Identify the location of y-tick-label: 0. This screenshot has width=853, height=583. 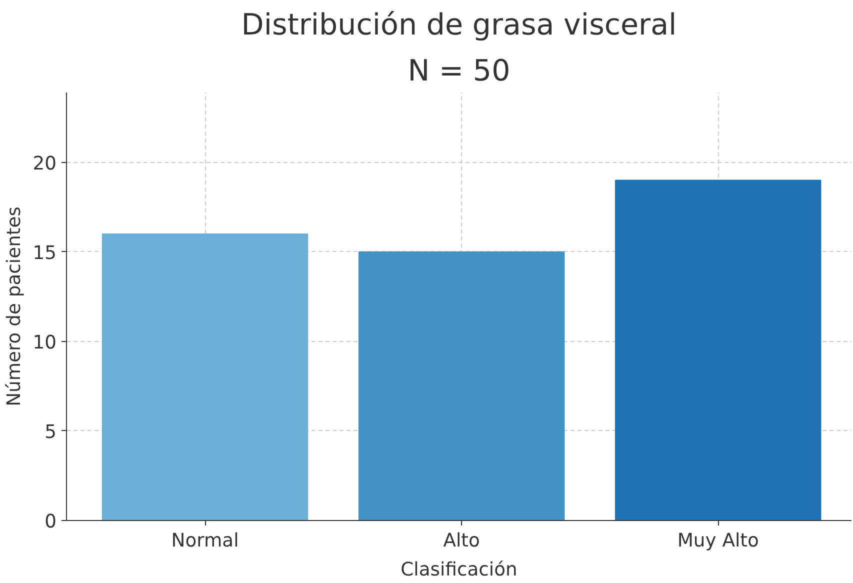
(50, 522).